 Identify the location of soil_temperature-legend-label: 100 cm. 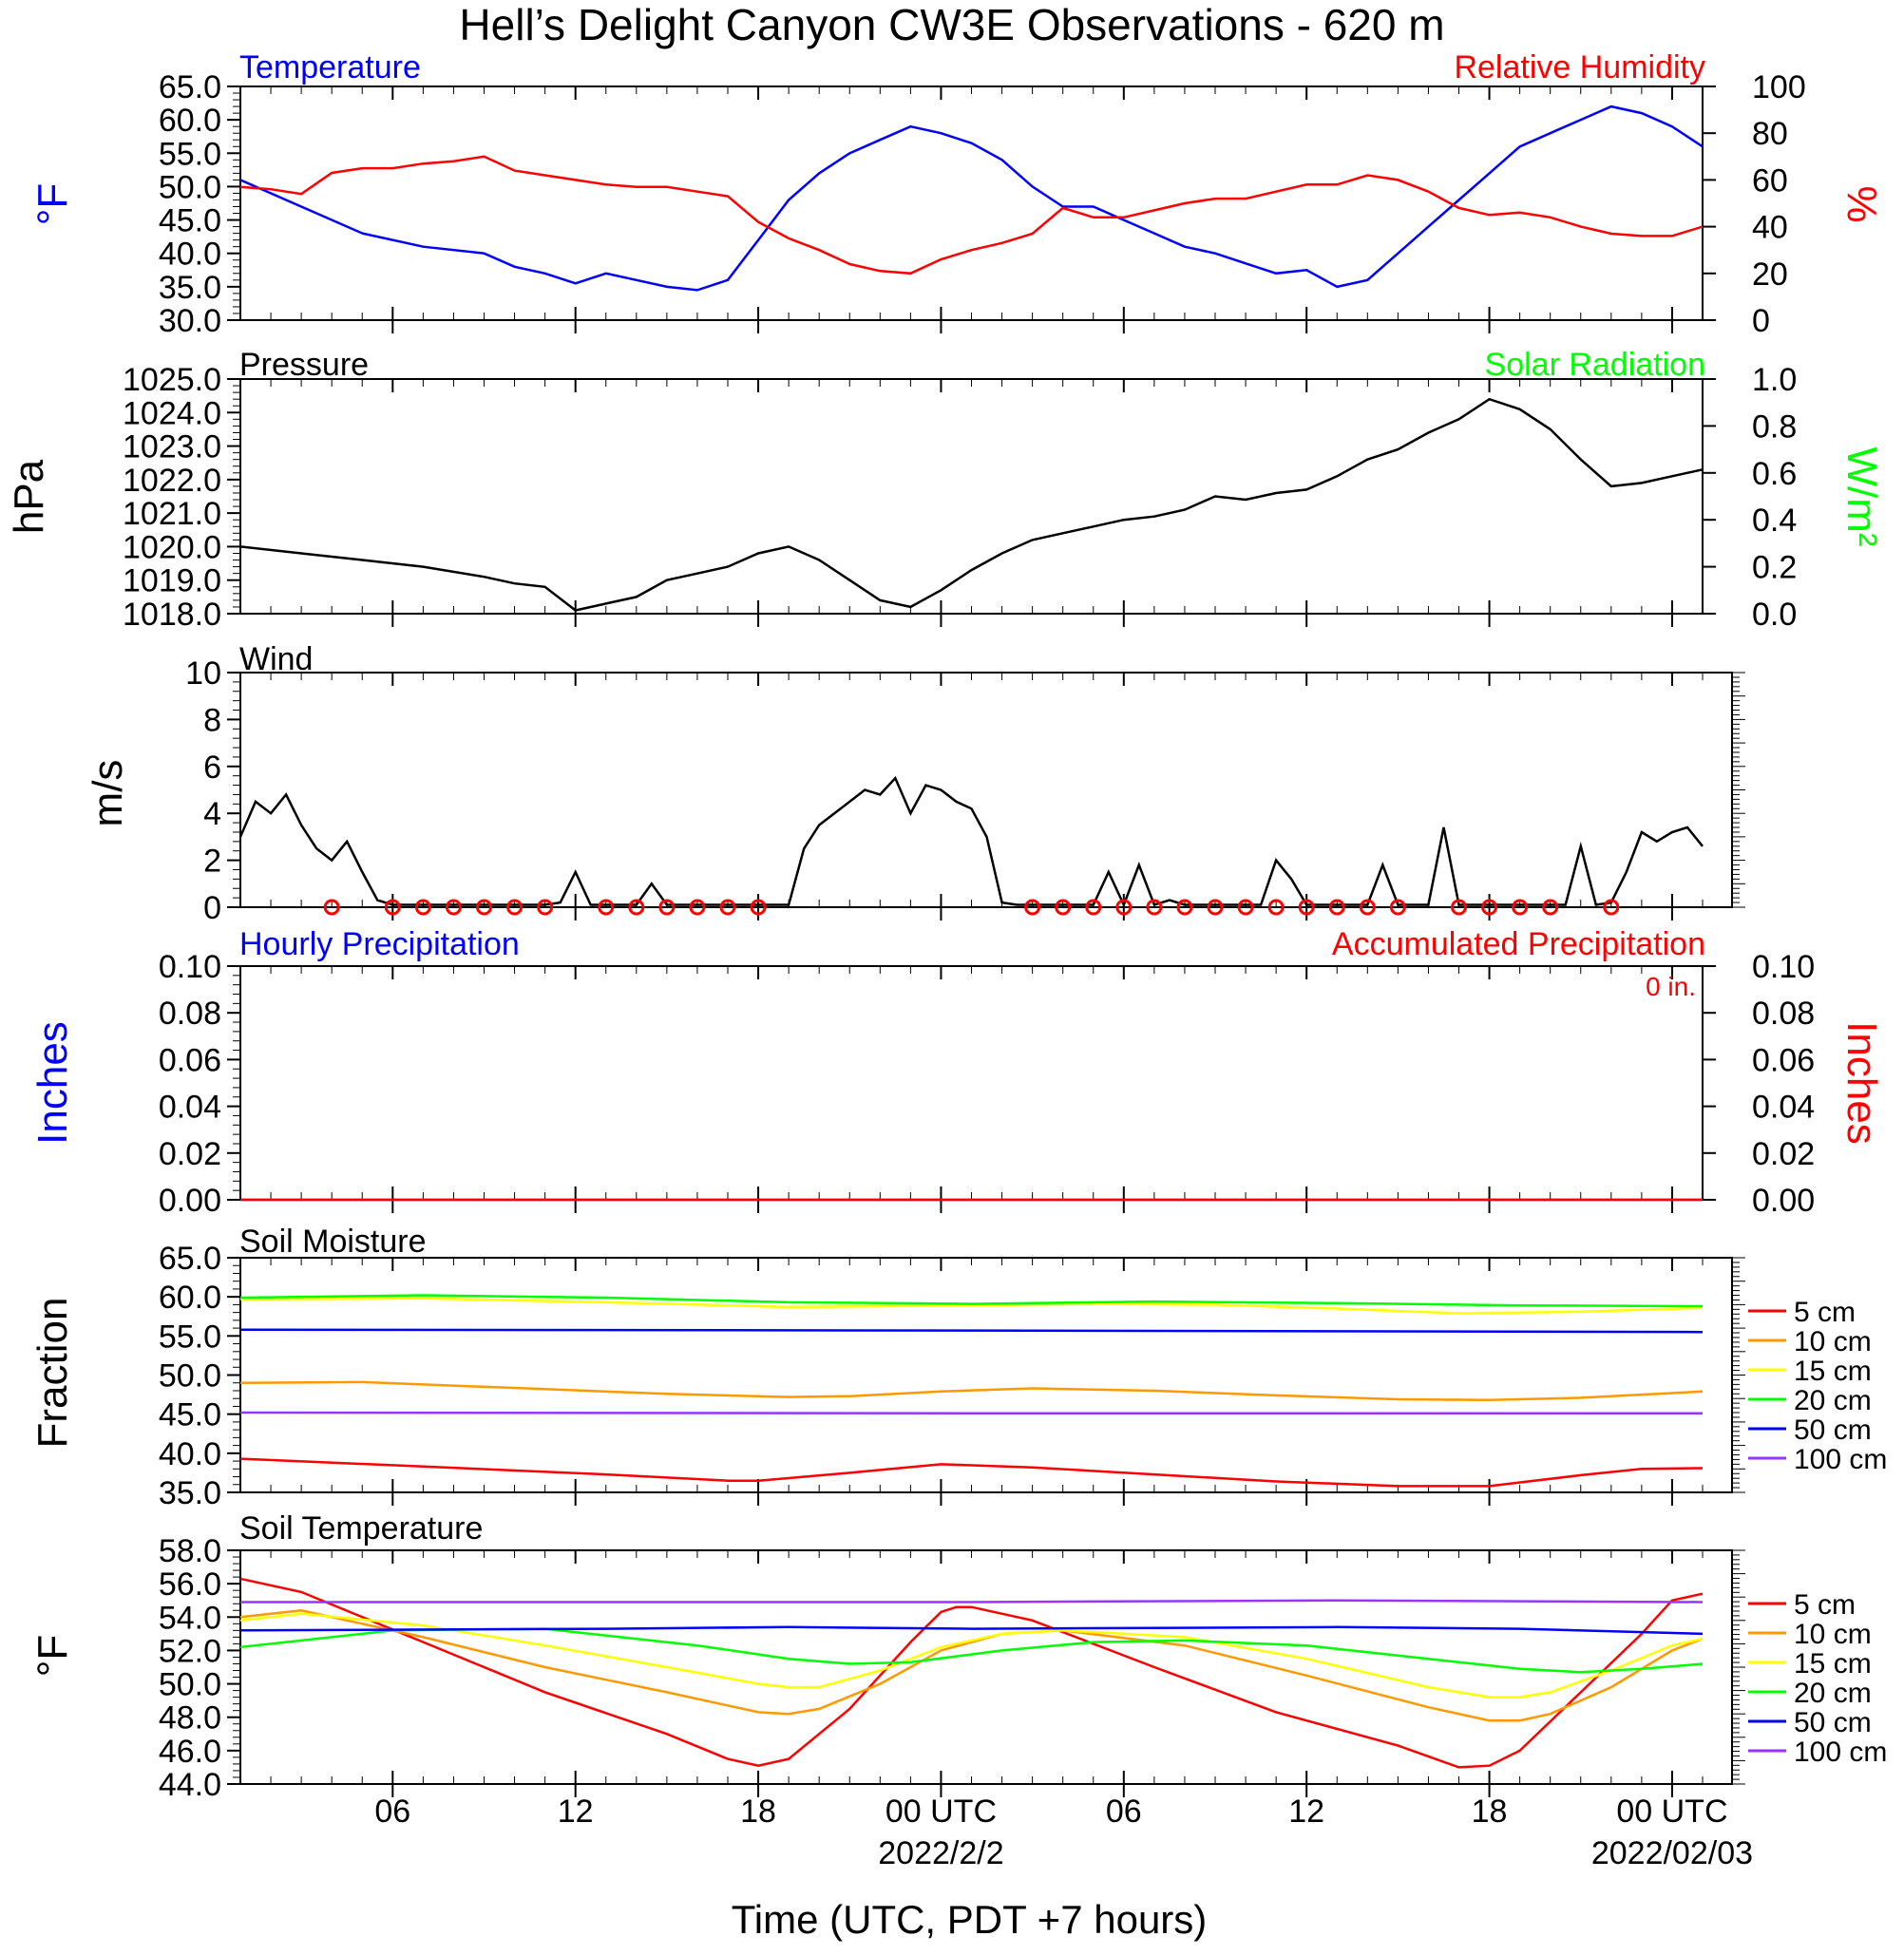
(1840, 1752).